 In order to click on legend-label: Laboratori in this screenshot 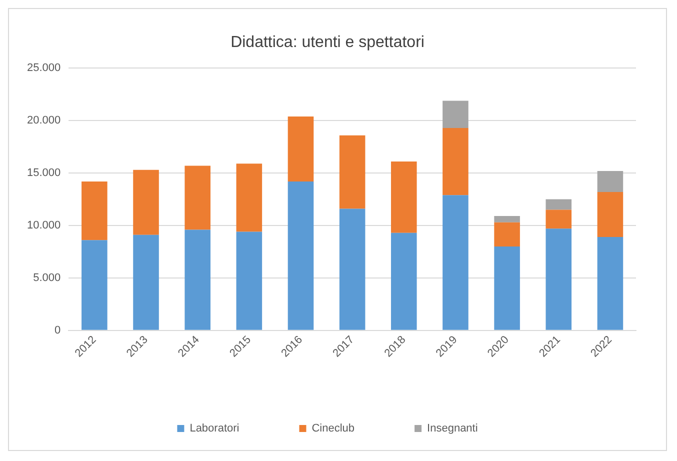, I will do `click(215, 428)`.